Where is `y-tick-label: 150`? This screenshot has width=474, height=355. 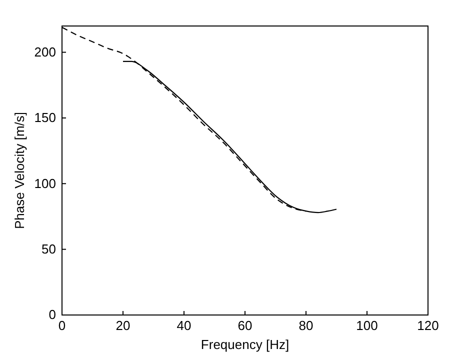
y-tick-label: 150 is located at coordinates (45, 118).